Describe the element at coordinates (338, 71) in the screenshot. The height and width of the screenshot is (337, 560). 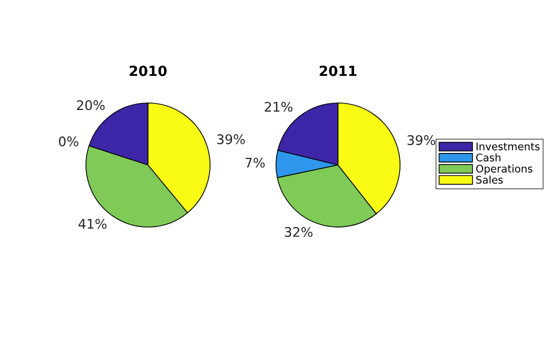
I see `chart-title: 2011` at that location.